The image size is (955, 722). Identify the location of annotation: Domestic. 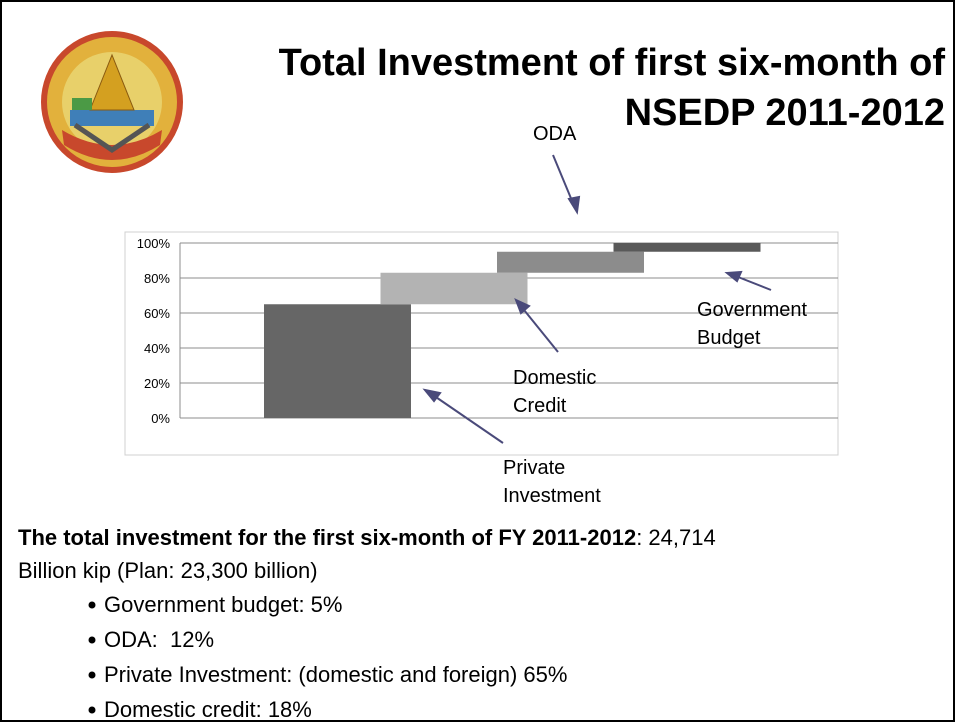
(554, 378).